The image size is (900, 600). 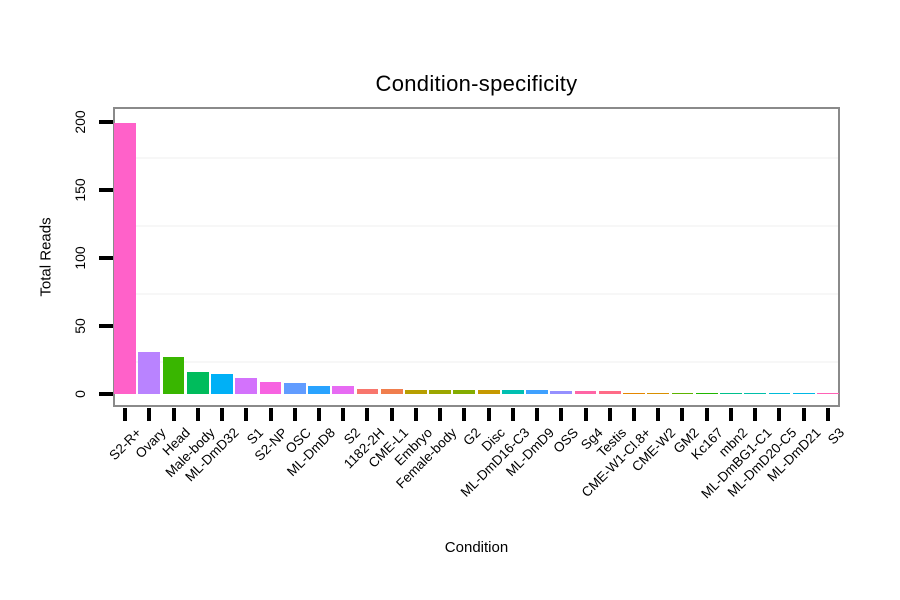 What do you see at coordinates (222, 383) in the screenshot?
I see `bar-ml-dmd32` at bounding box center [222, 383].